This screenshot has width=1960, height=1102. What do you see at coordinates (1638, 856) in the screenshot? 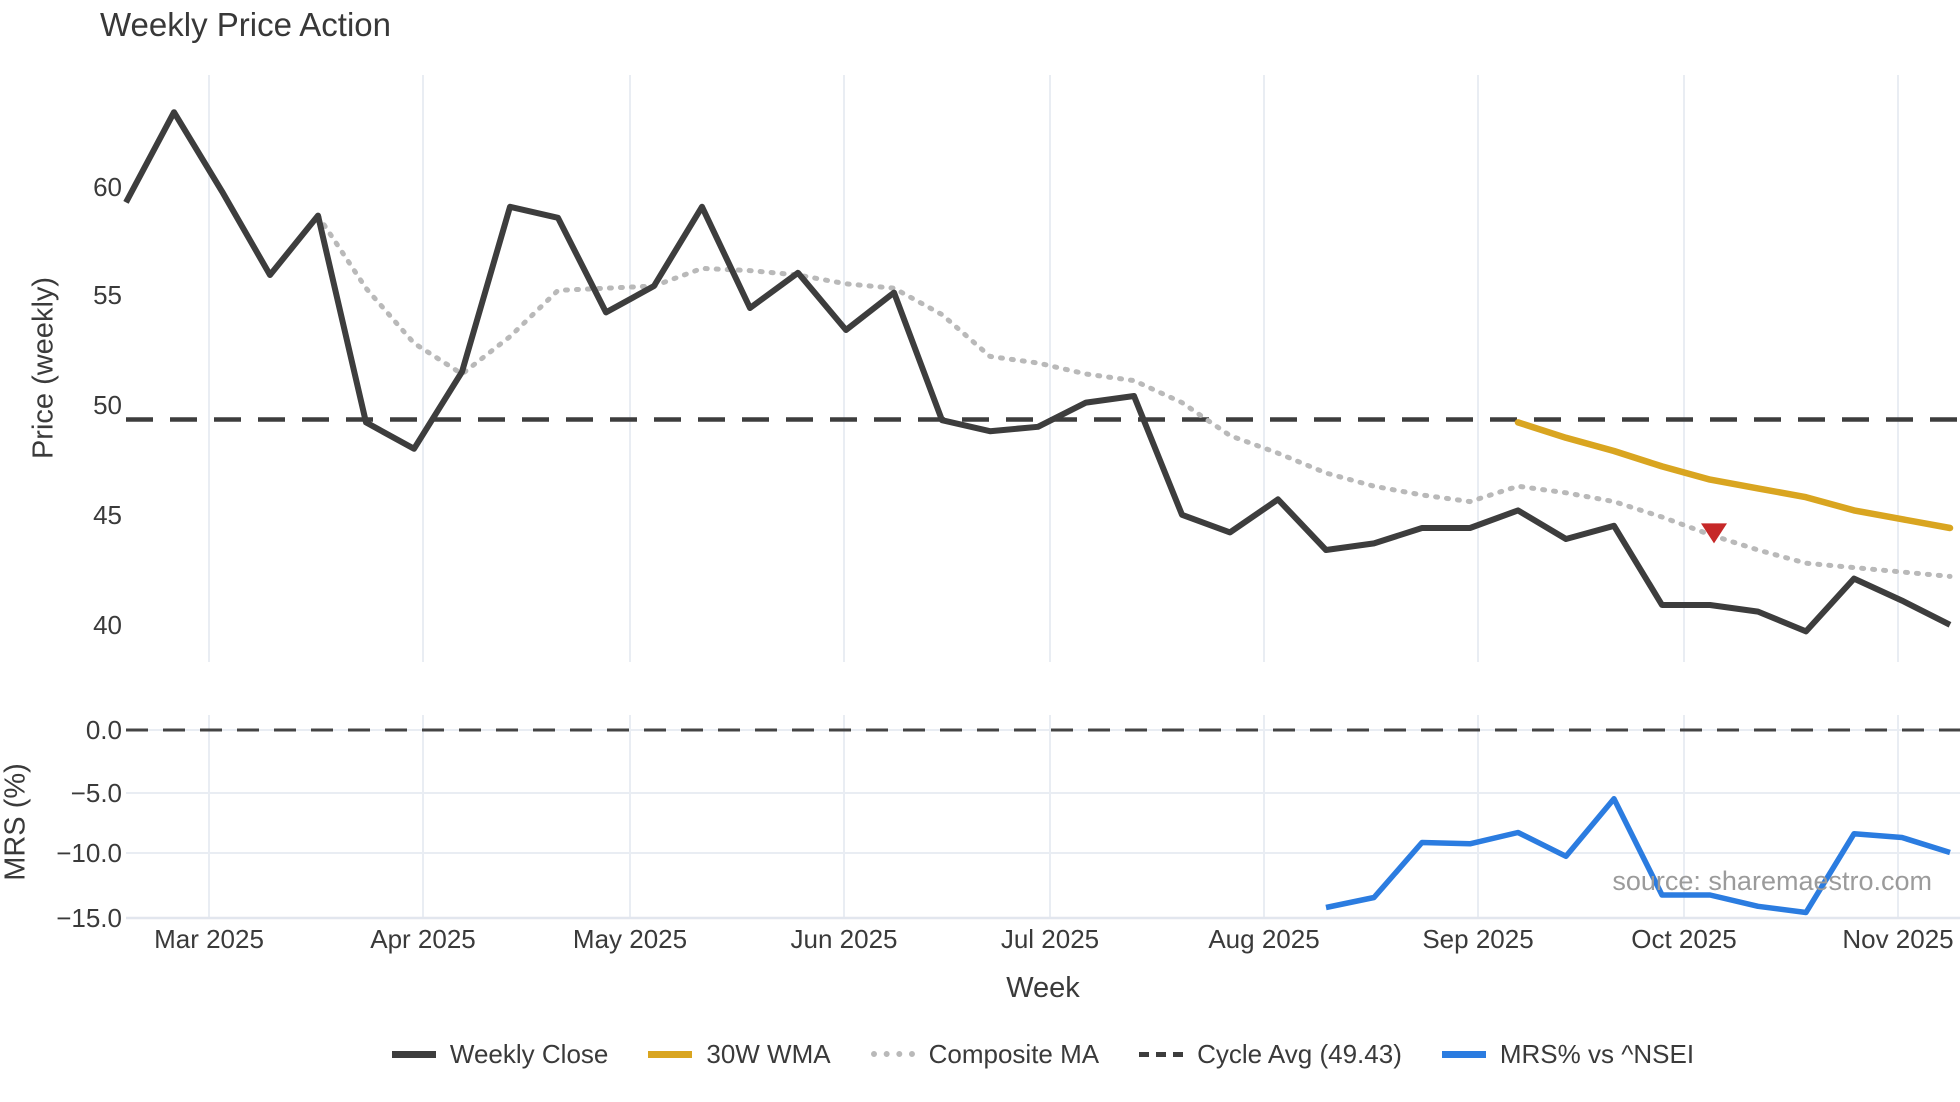
I see `mrs-line` at bounding box center [1638, 856].